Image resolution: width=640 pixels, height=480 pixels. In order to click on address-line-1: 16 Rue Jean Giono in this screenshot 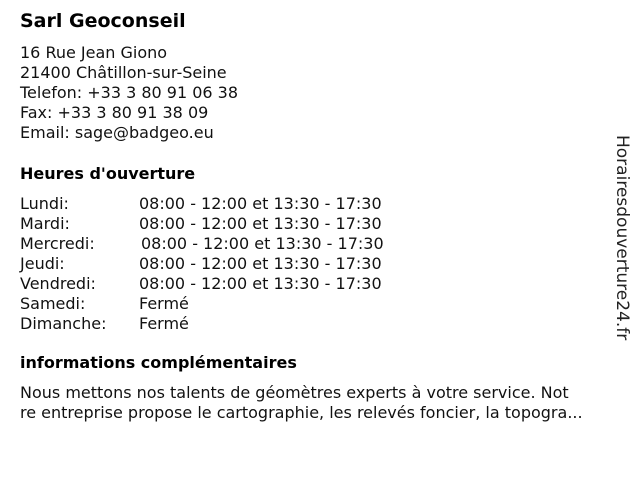, I will do `click(94, 52)`.